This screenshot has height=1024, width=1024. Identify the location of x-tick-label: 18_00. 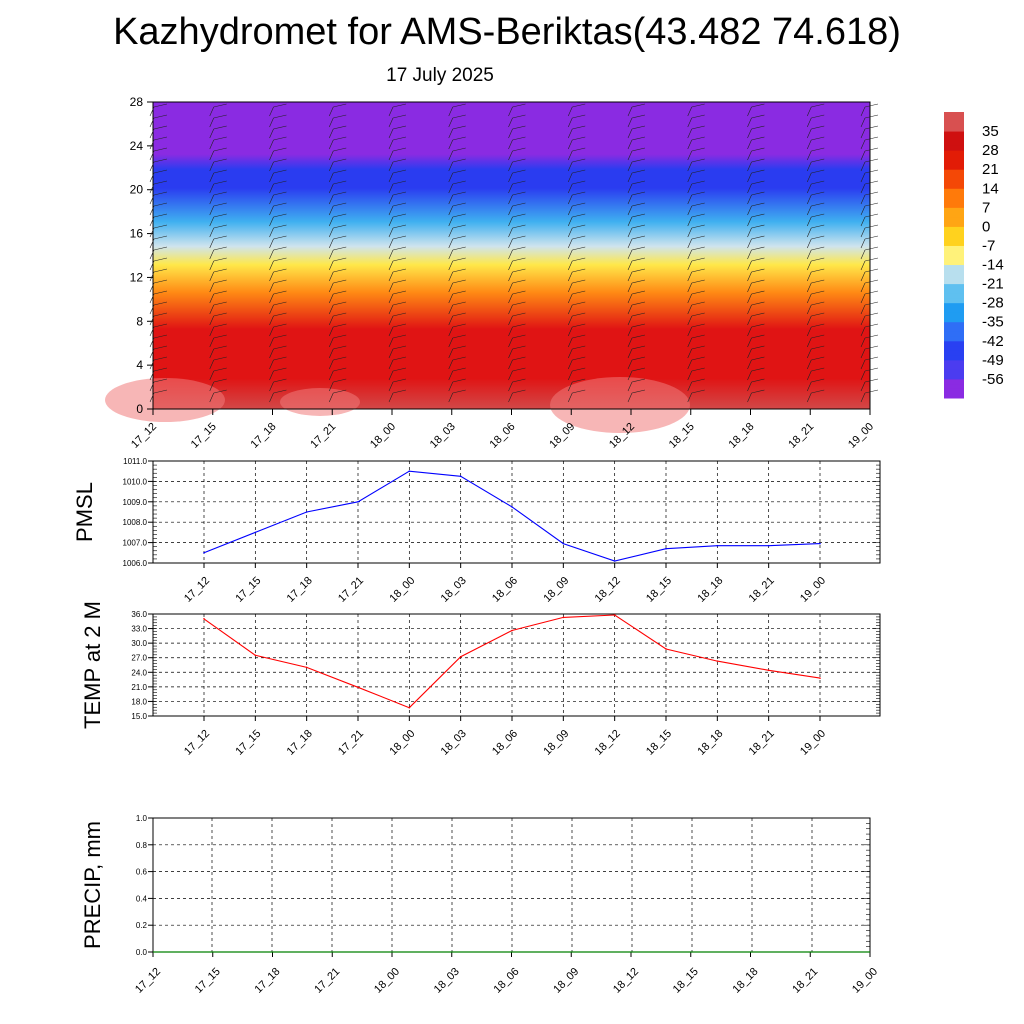
(402, 743).